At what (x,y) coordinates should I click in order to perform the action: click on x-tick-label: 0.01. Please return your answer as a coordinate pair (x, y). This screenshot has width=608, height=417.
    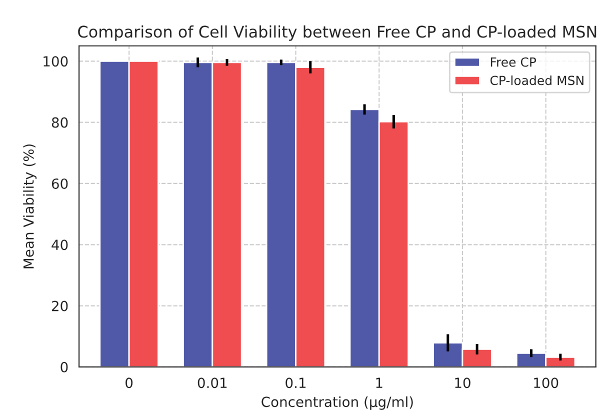
    Looking at the image, I should click on (212, 383).